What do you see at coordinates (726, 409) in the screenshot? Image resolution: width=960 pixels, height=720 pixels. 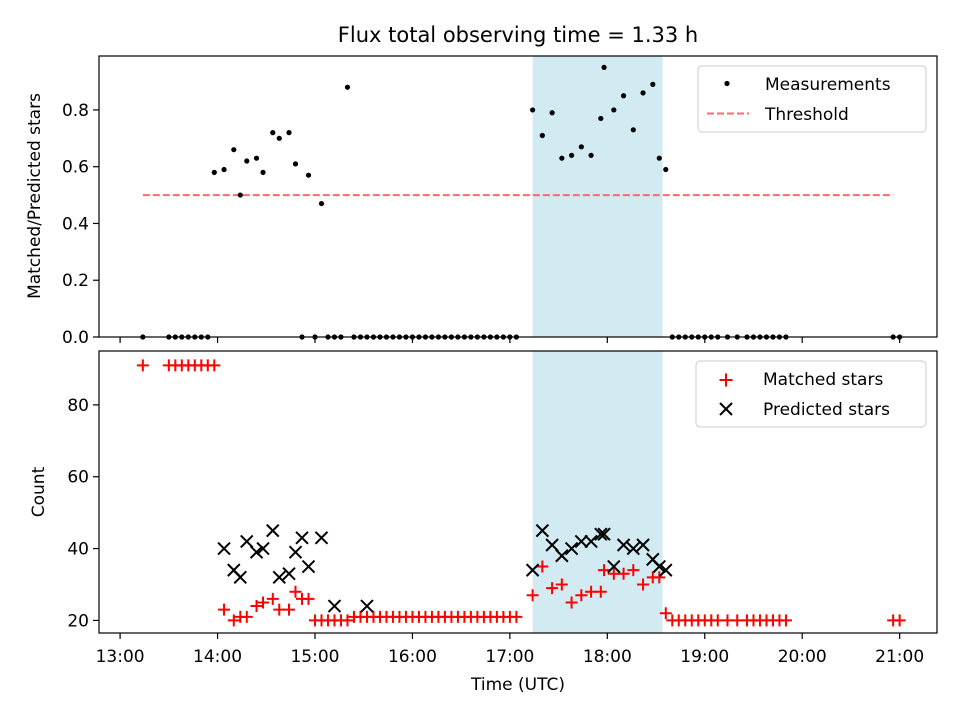 I see `legend-predicted-marker` at bounding box center [726, 409].